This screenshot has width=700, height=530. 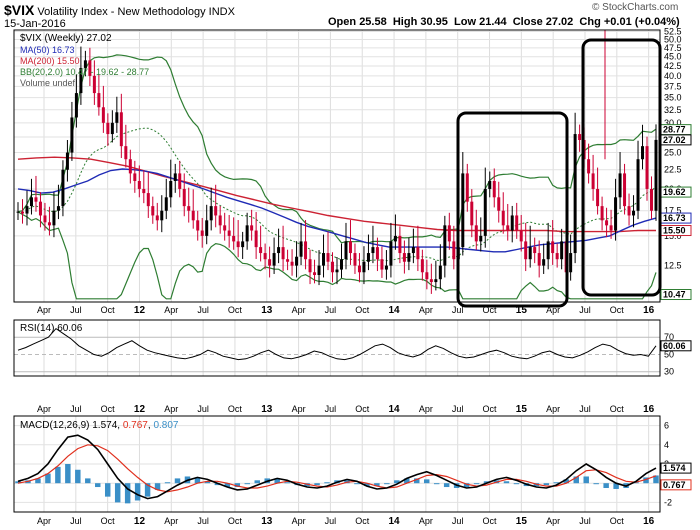 I want to click on legend-bb: BB(20,2.0) 10.47 - 19.62 - 28.77, so click(x=85, y=72).